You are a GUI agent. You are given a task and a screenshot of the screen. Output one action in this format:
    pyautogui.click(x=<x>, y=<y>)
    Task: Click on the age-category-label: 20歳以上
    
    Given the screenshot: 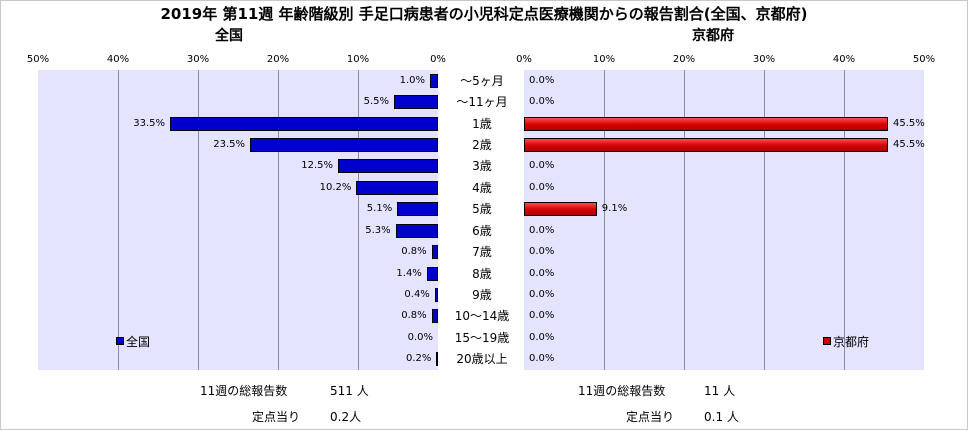 What is the action you would take?
    pyautogui.click(x=482, y=359)
    